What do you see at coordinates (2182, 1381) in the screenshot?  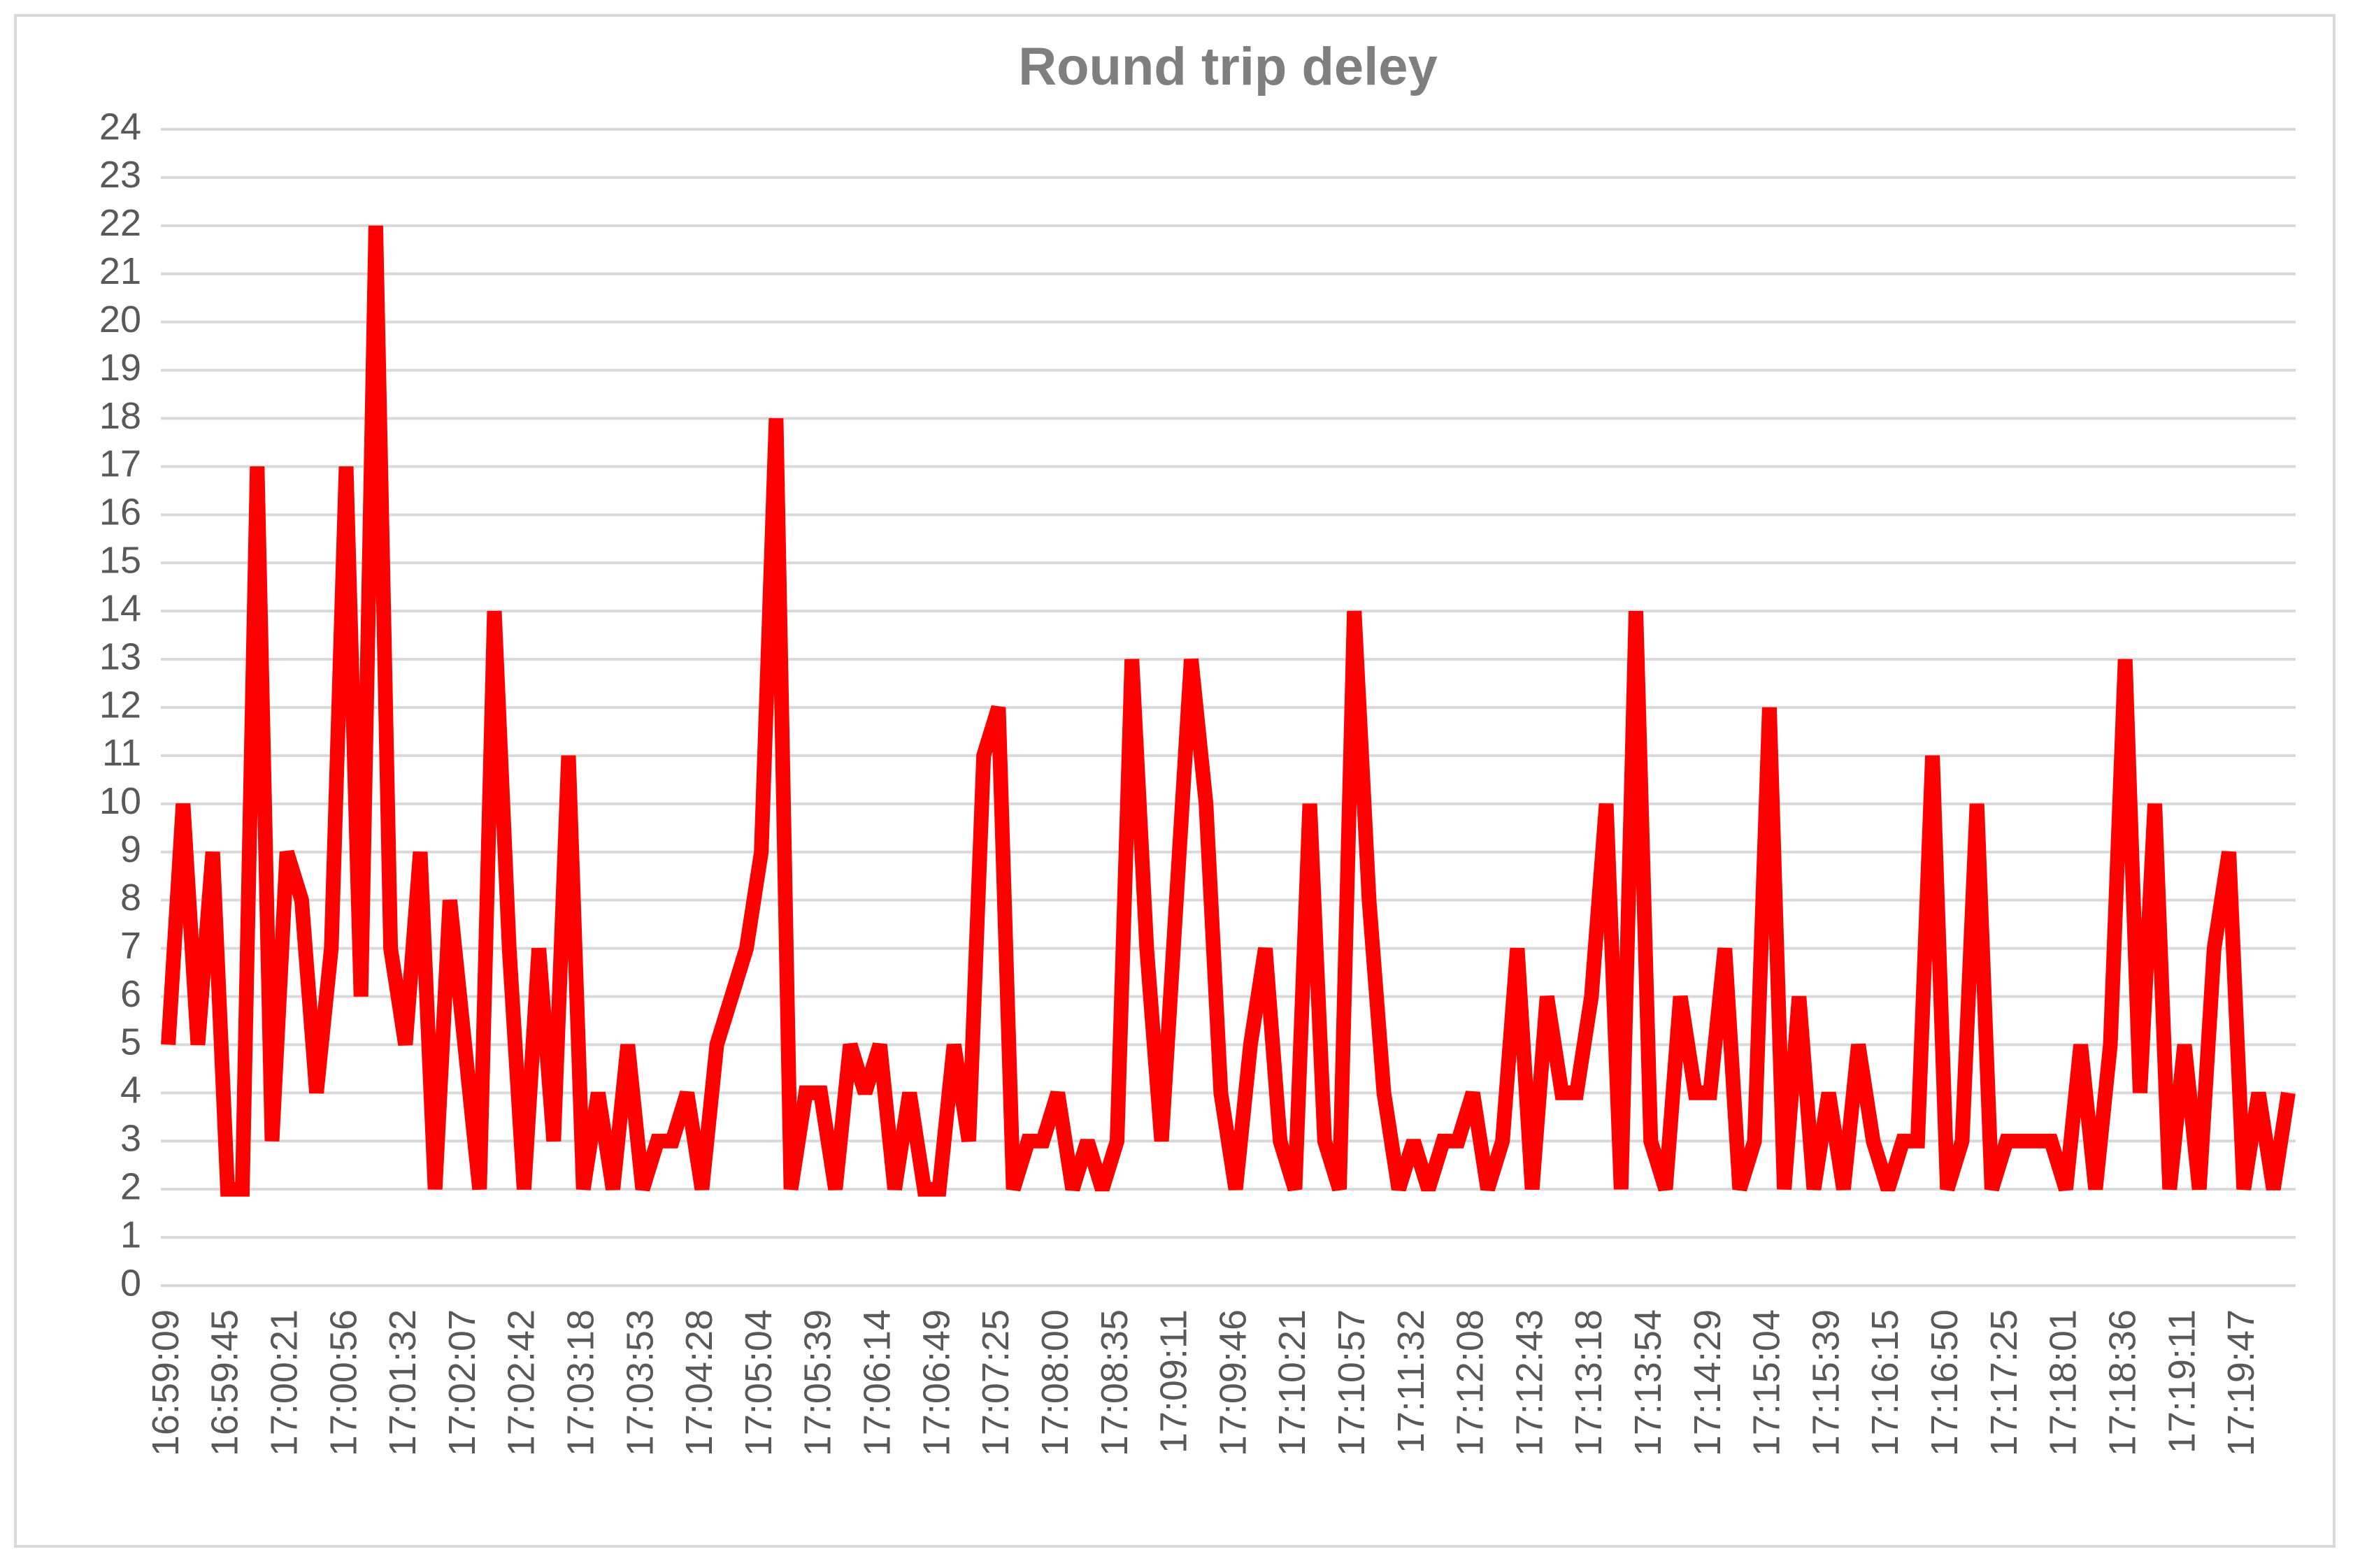 I see `x-tick-label: 17:19:11` at bounding box center [2182, 1381].